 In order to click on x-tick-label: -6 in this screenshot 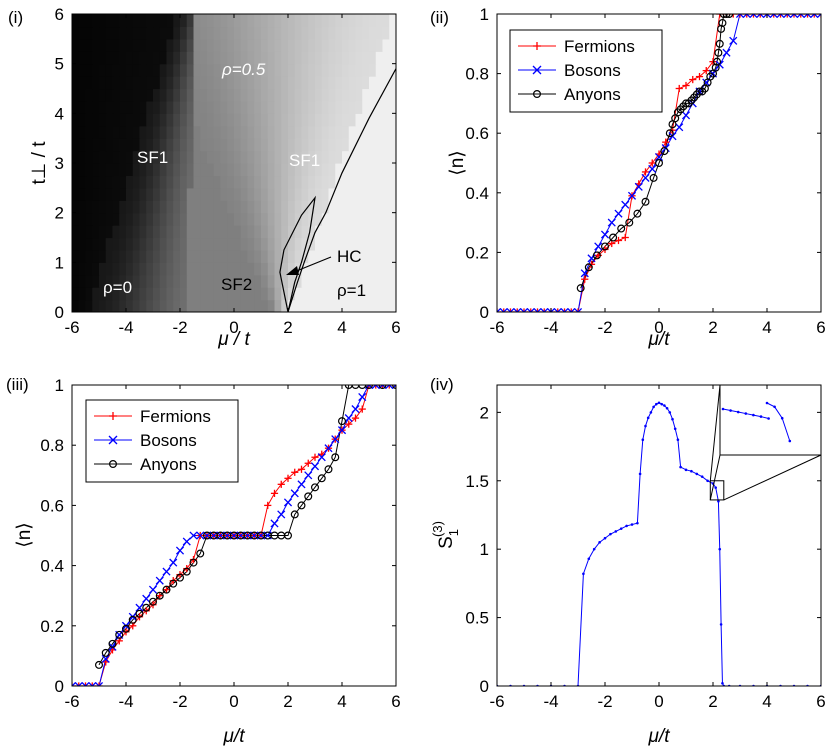, I will do `click(496, 701)`.